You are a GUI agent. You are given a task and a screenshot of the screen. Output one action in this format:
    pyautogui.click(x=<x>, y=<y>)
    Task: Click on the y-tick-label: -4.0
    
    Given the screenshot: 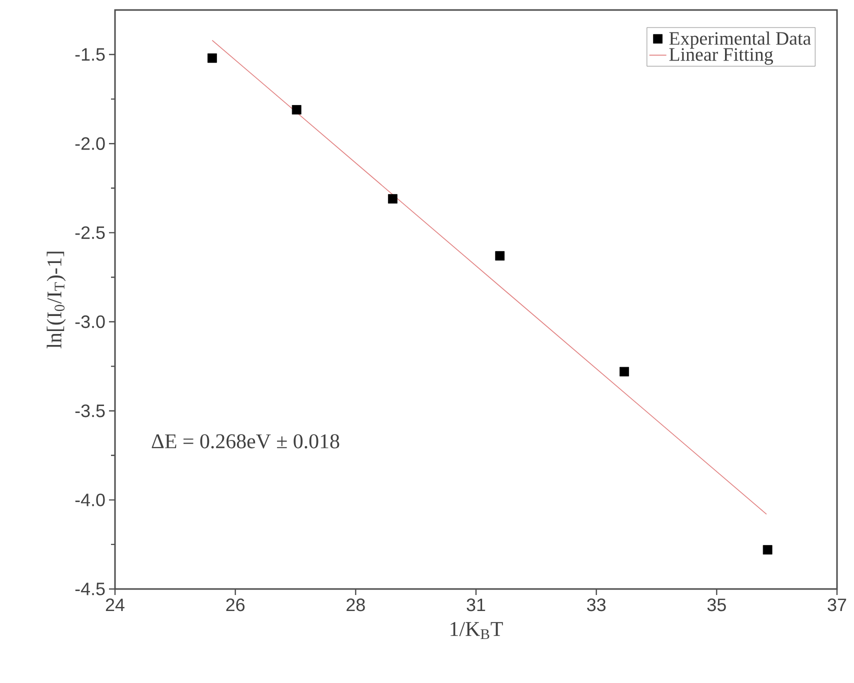 What is the action you would take?
    pyautogui.click(x=90, y=500)
    